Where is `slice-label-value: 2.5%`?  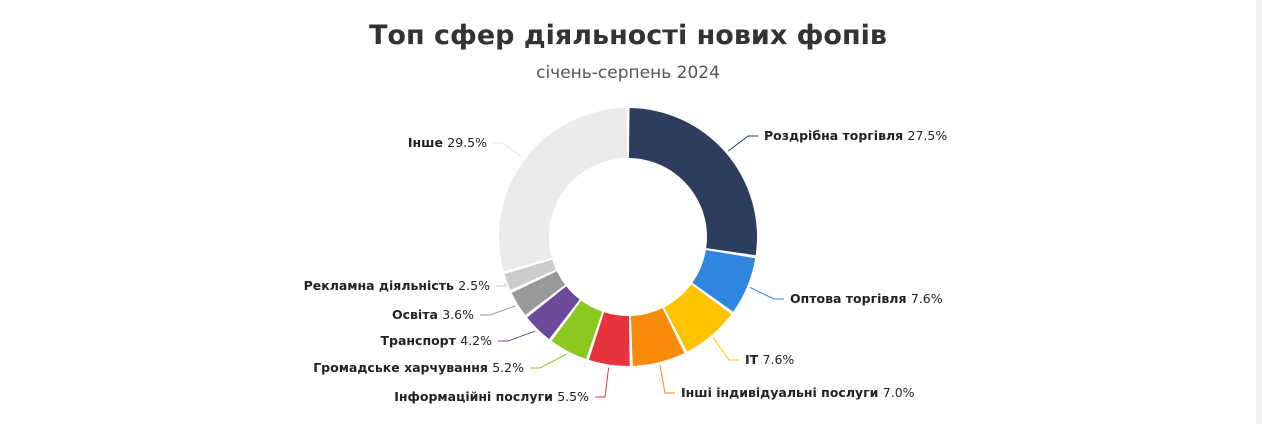
slice-label-value: 2.5% is located at coordinates (474, 285).